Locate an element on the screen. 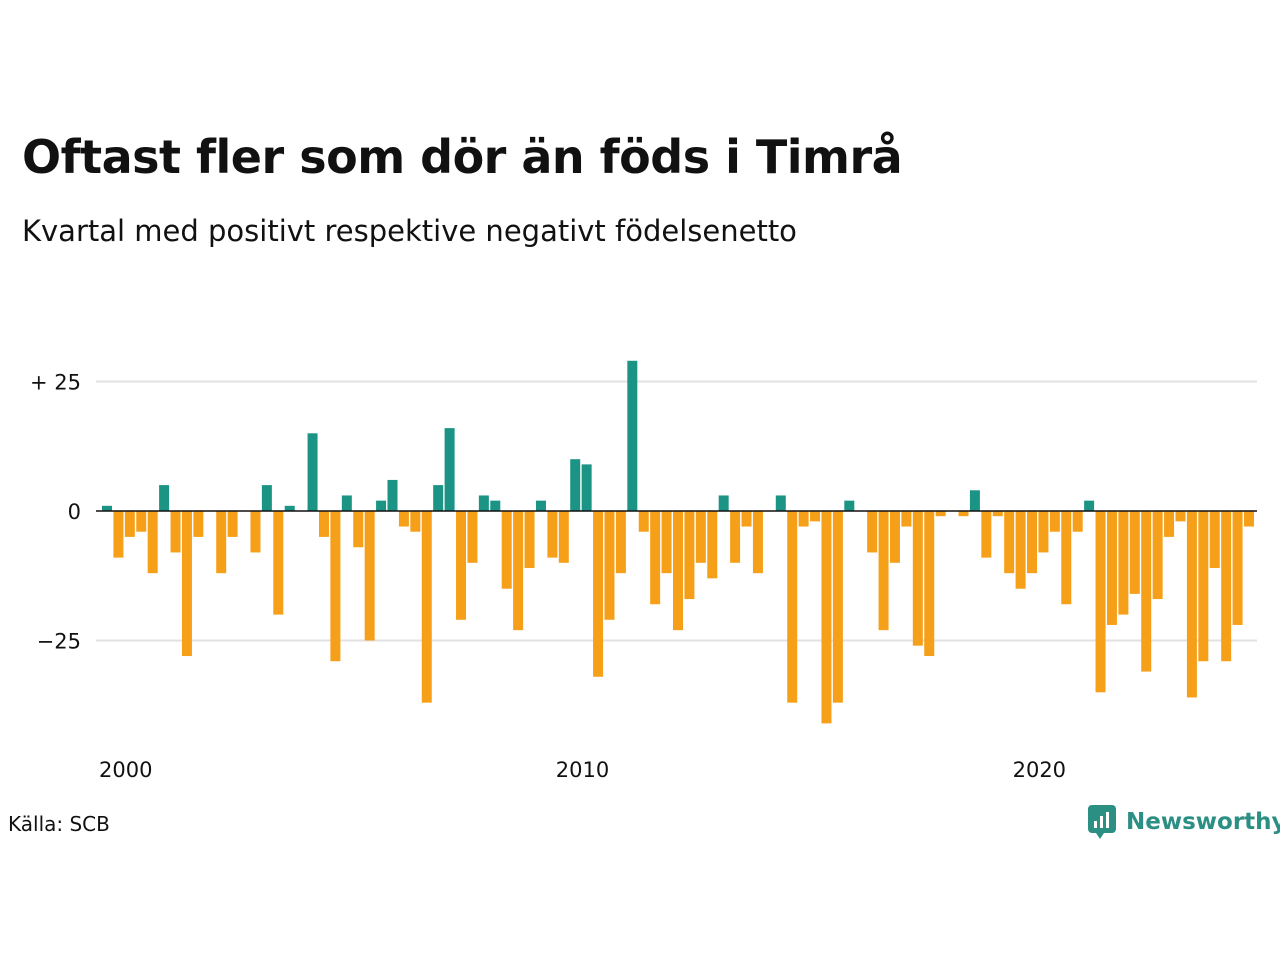 Image resolution: width=1280 pixels, height=960 pixels. newsworthy-logo: Newsworthy is located at coordinates (1183, 822).